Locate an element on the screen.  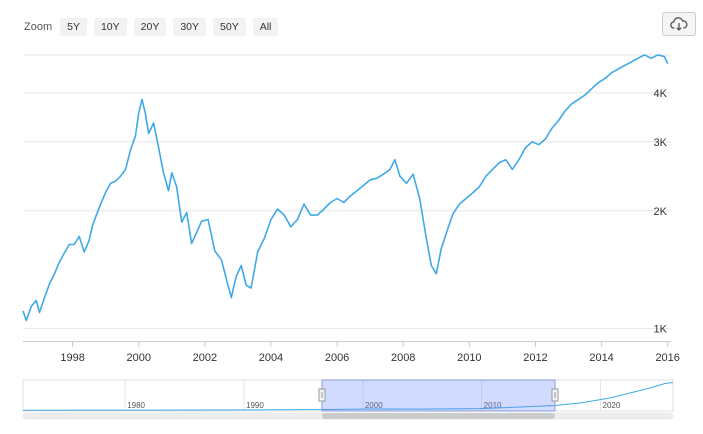
zoom-bar: Zoom 5Y 10Y 20Y 30Y 50Y All is located at coordinates (154, 27).